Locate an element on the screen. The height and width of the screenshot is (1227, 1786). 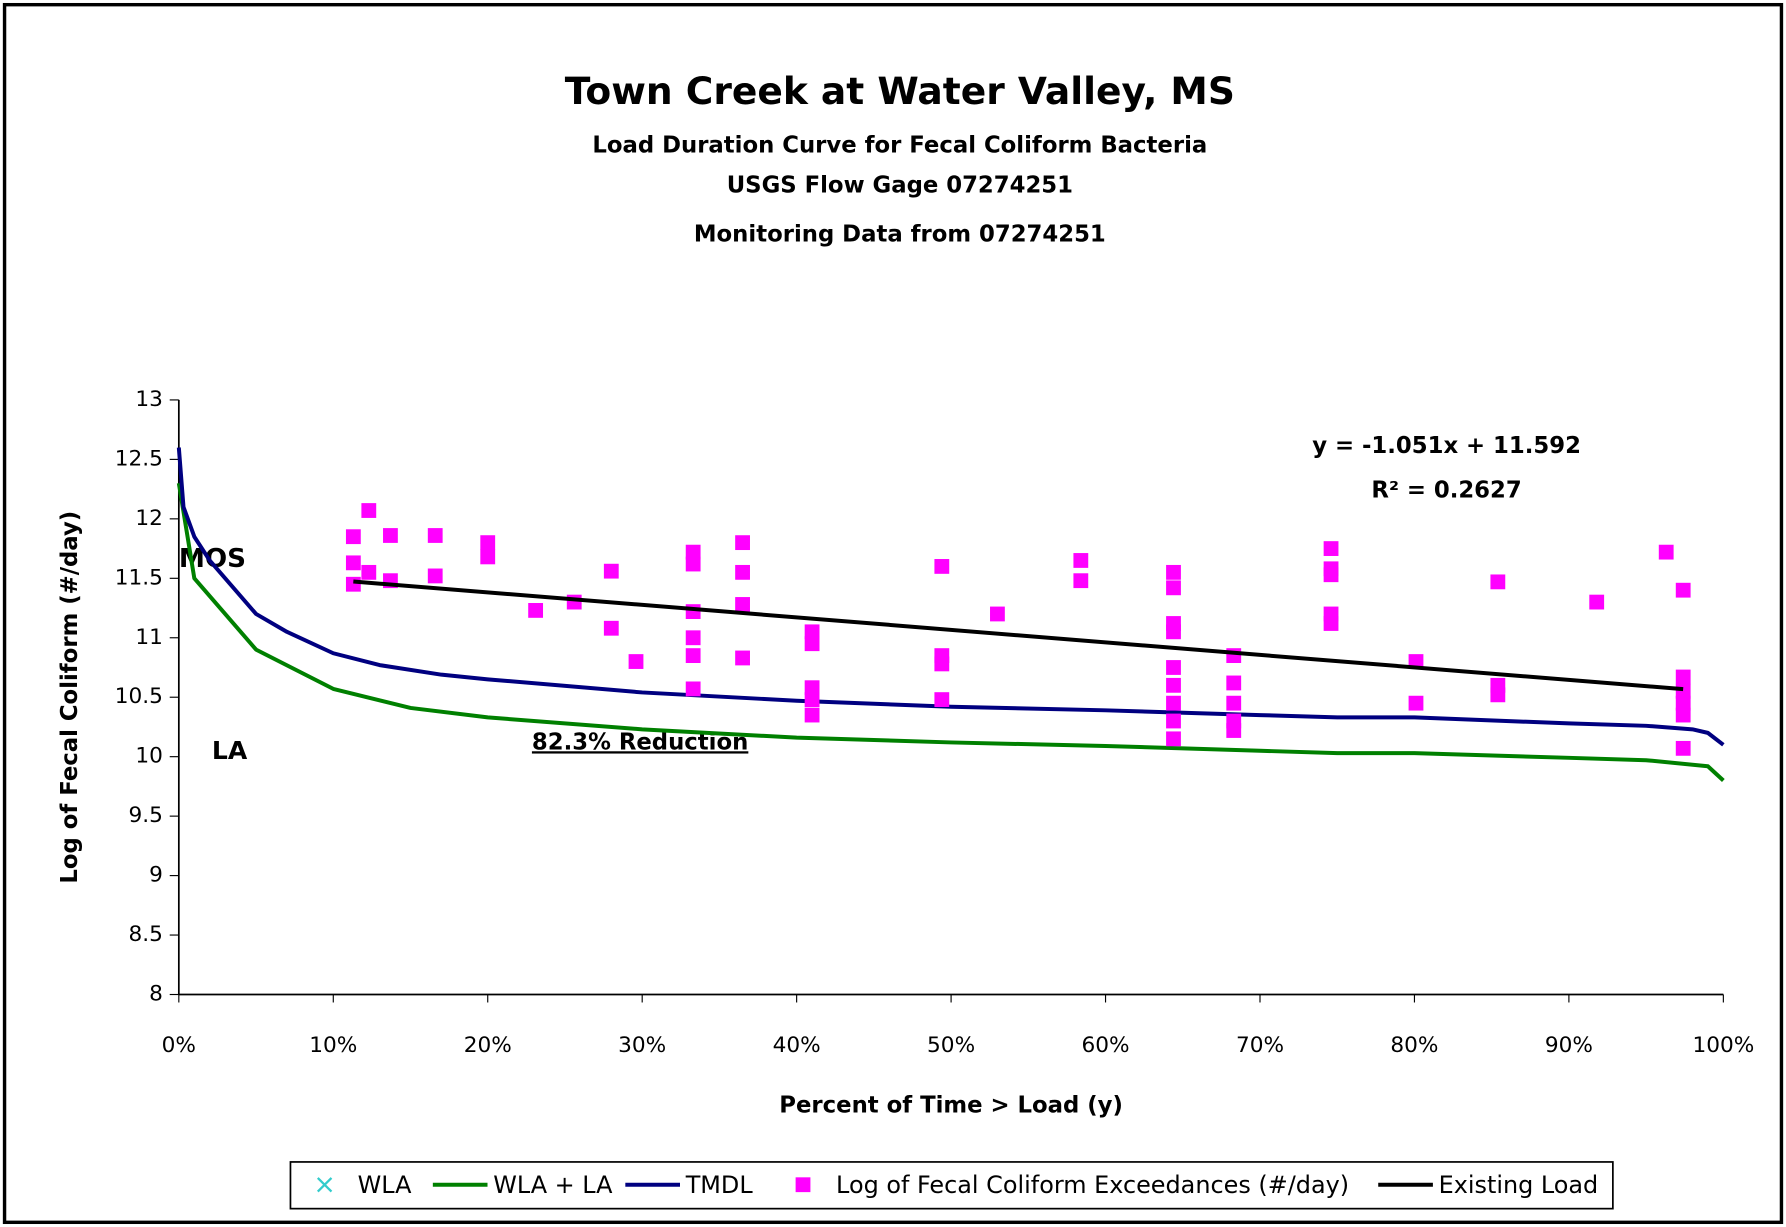
x-tick-label: 10% is located at coordinates (333, 1045).